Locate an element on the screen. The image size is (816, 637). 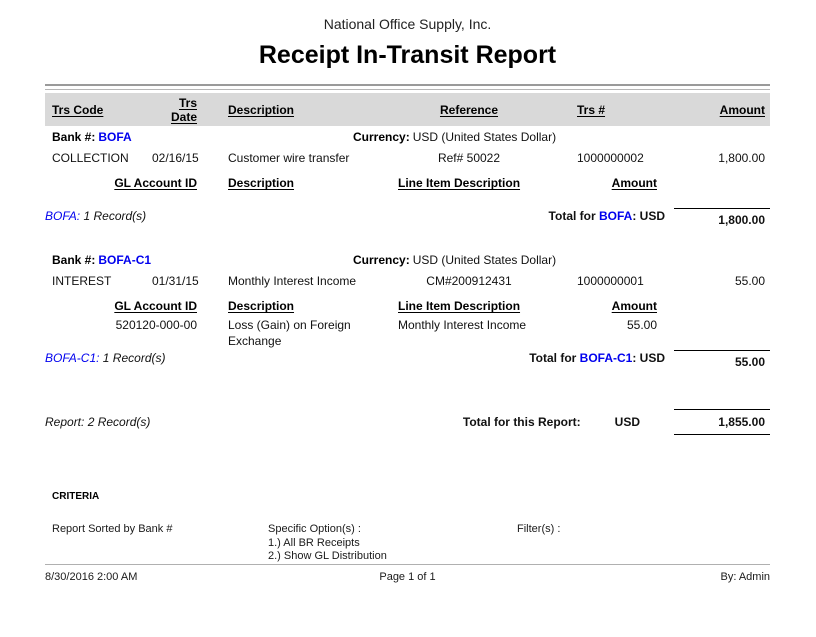
cell-description: Monthly Interest Income is located at coordinates (292, 281).